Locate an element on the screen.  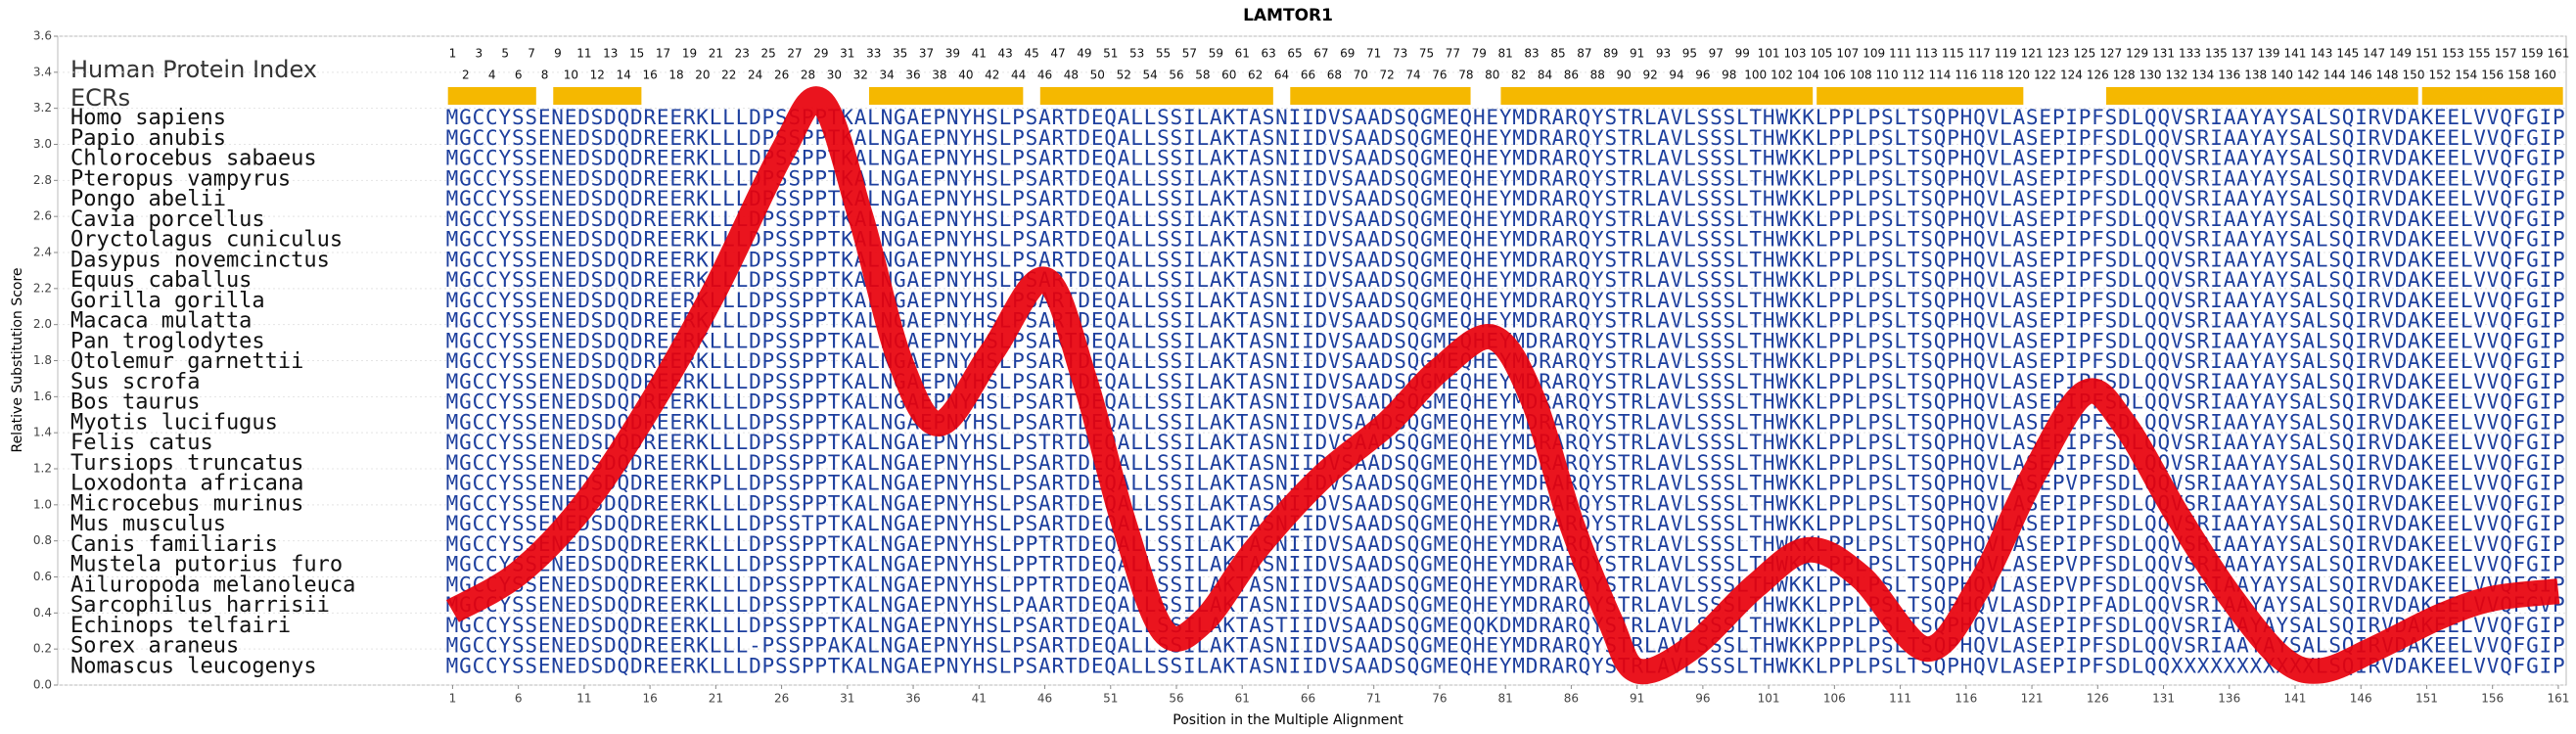
y-tick-label: 1.4 is located at coordinates (42, 433).